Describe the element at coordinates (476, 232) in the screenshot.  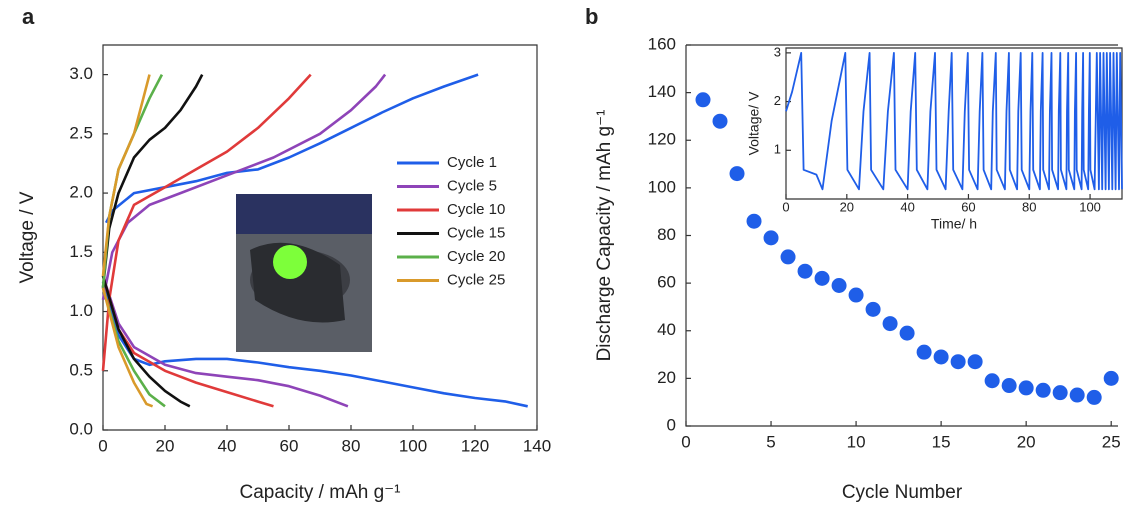
I see `legend-label: Cycle 15` at that location.